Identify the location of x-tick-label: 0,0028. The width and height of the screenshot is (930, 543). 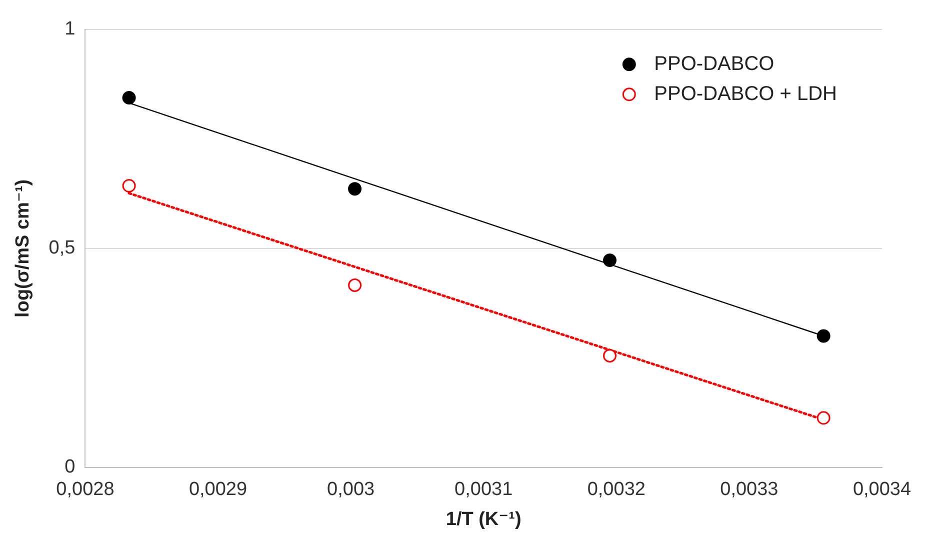
(85, 489).